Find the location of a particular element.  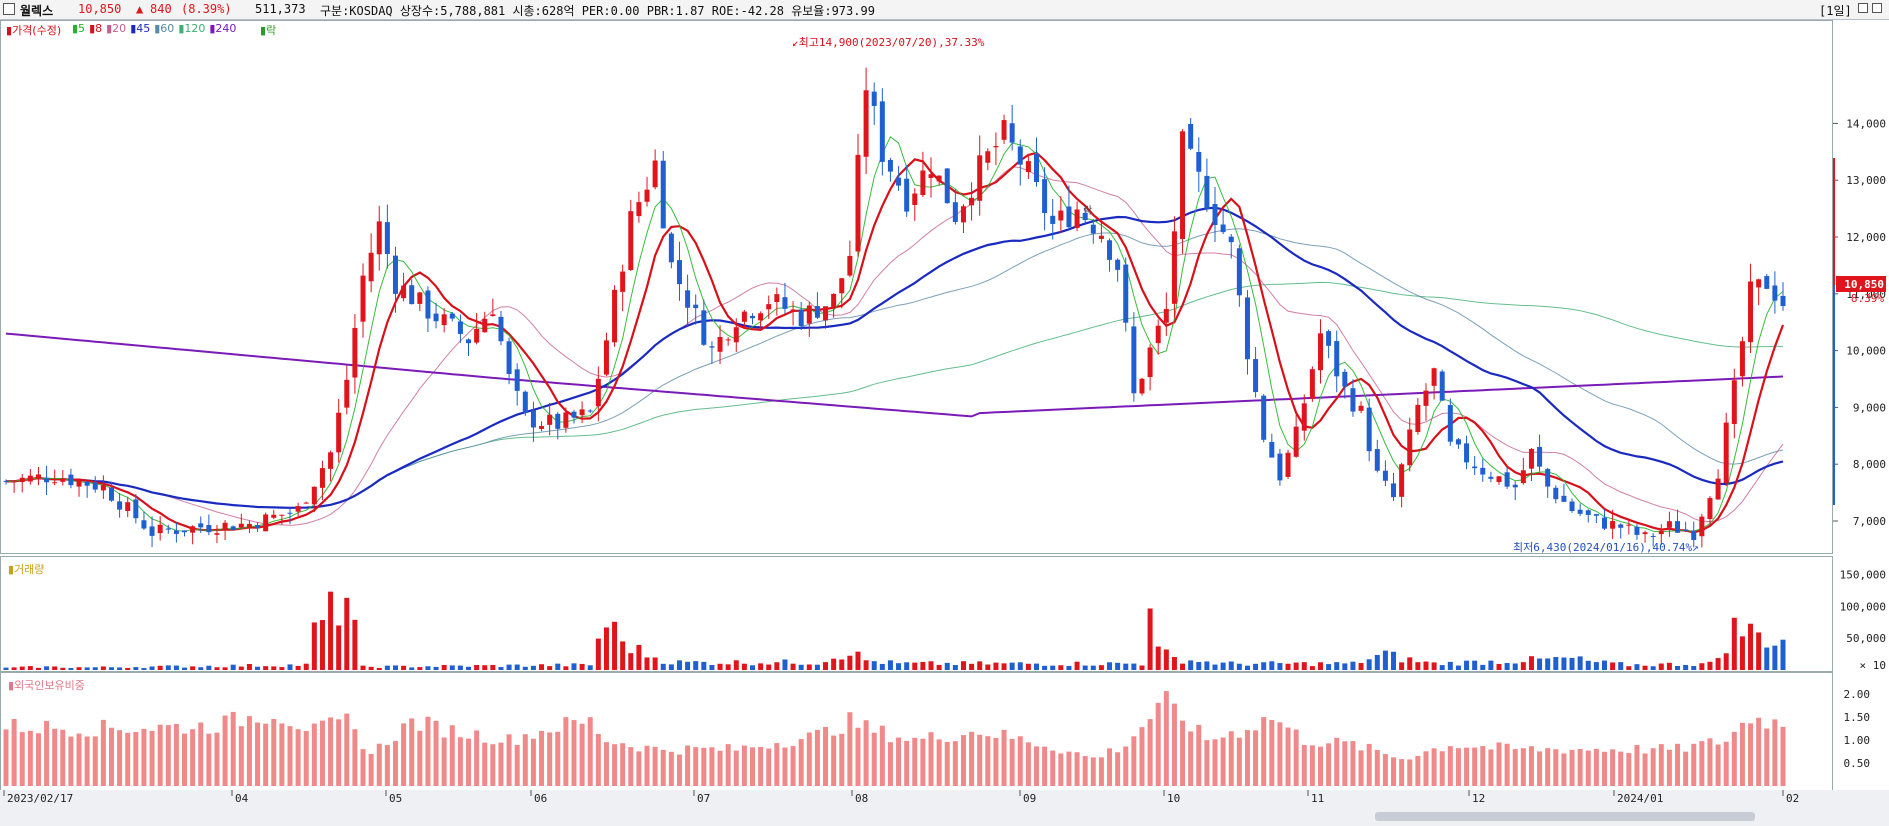

rak-legend: ▮락 is located at coordinates (268, 30).